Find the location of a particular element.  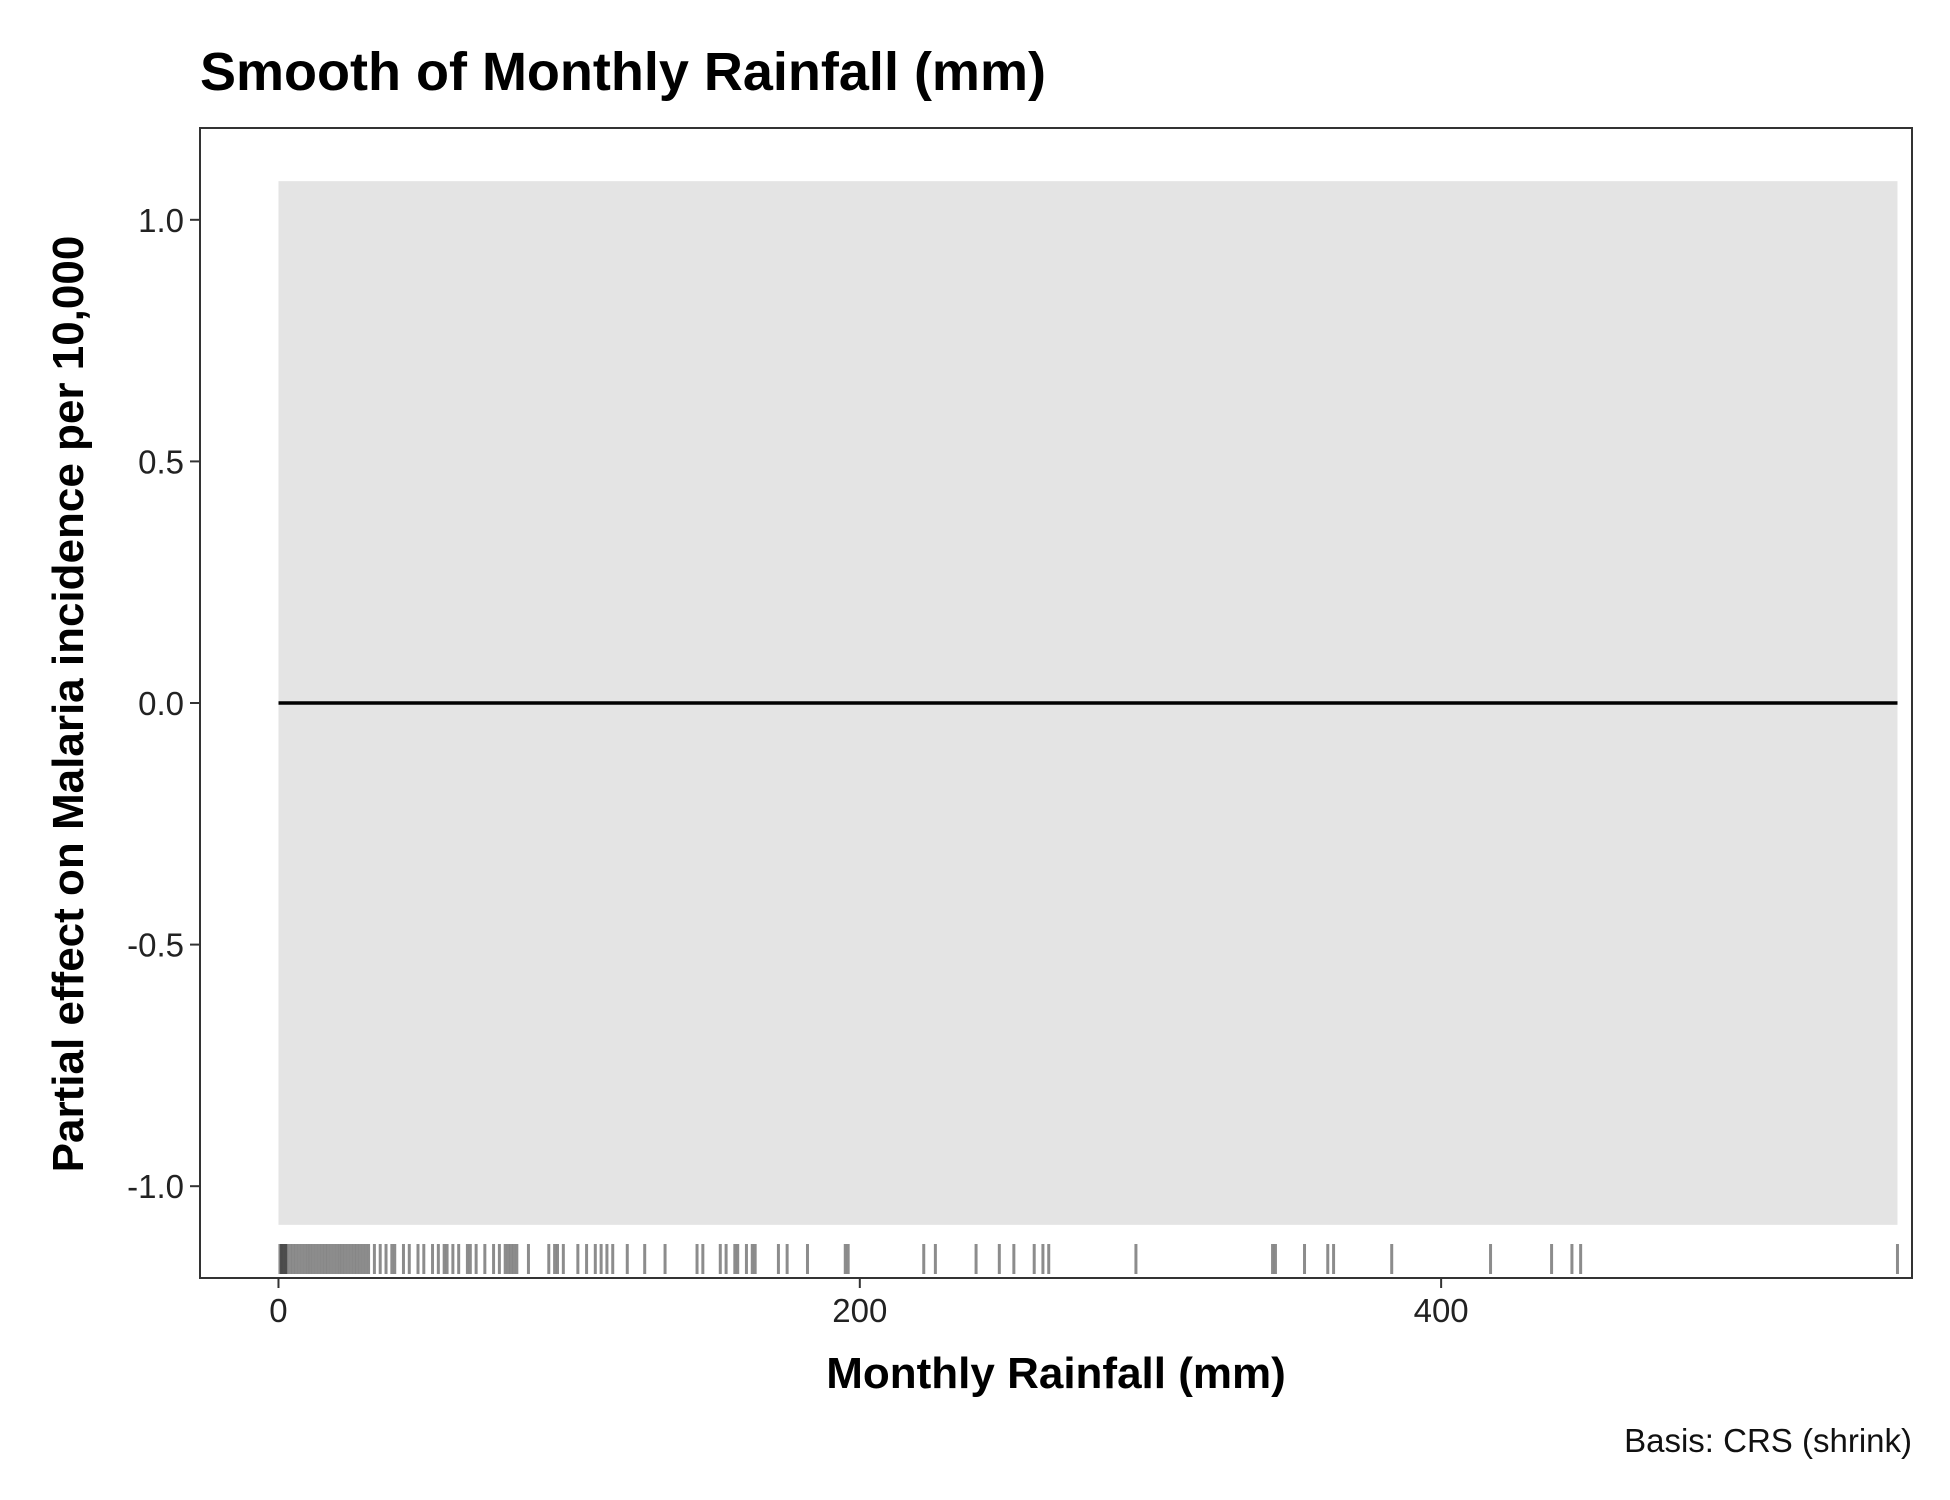

chart-title: Smooth of Monthly Rainfall (mm) is located at coordinates (623, 72).